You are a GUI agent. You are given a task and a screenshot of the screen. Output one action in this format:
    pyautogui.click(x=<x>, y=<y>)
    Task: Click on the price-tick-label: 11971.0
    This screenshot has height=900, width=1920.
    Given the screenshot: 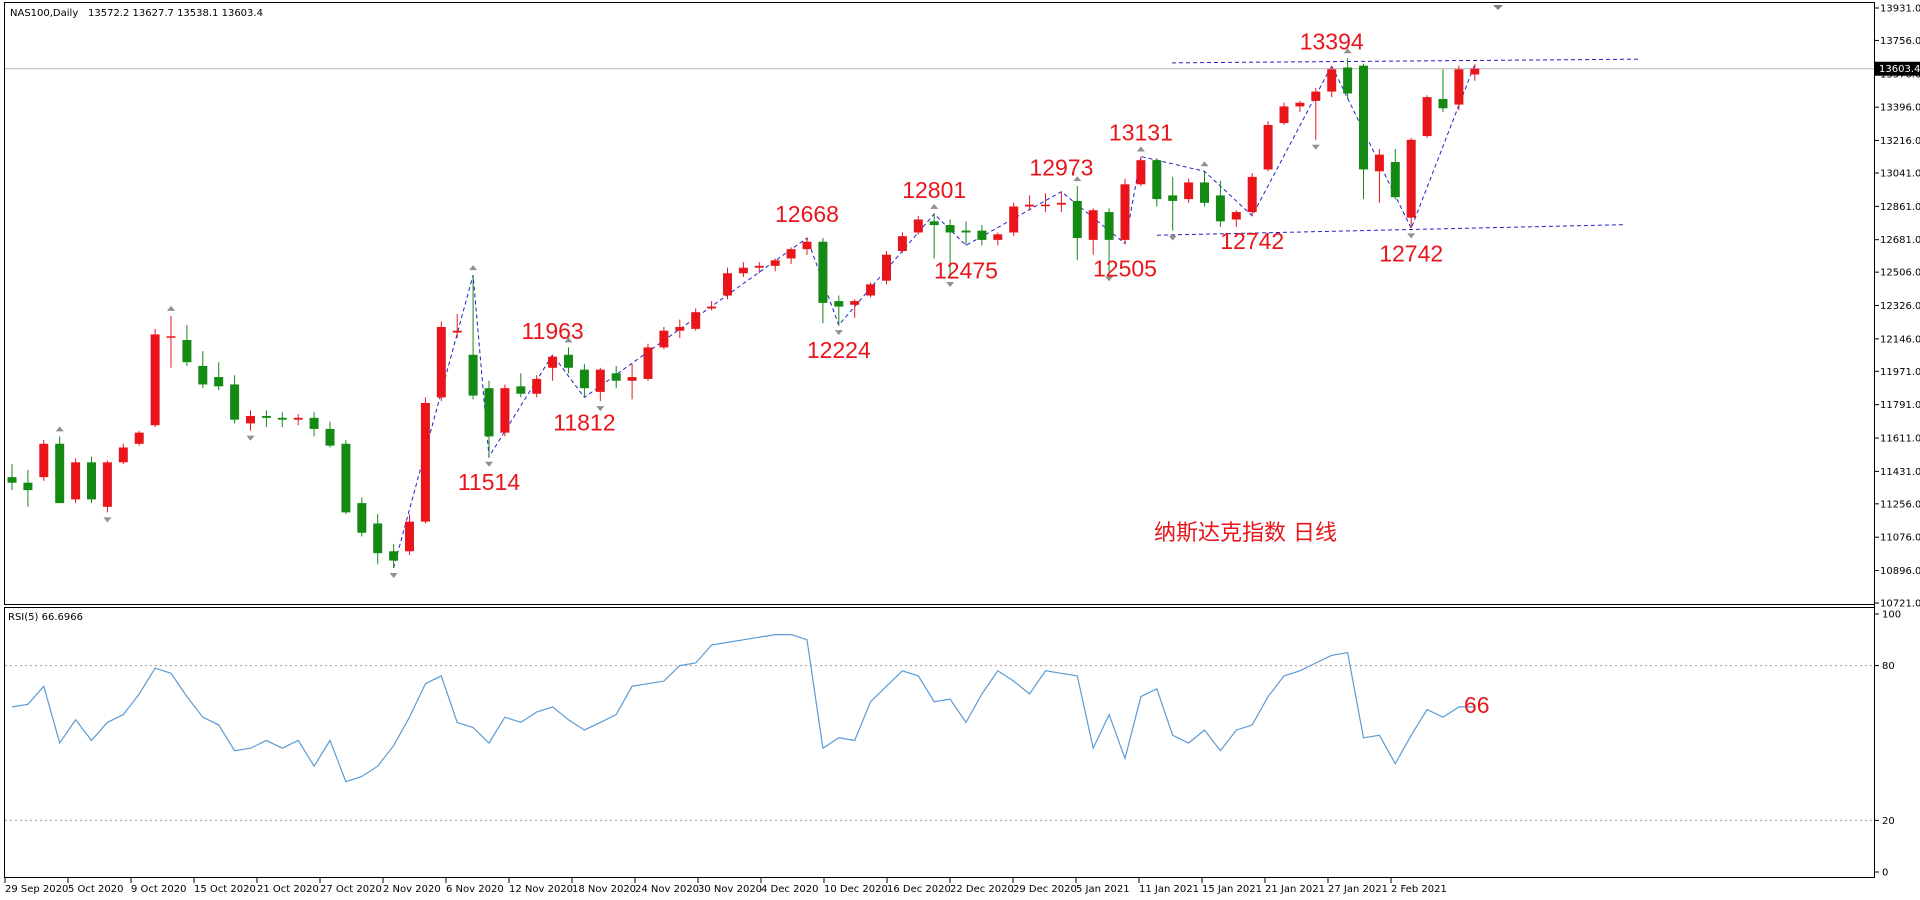 What is the action you would take?
    pyautogui.click(x=1900, y=372)
    